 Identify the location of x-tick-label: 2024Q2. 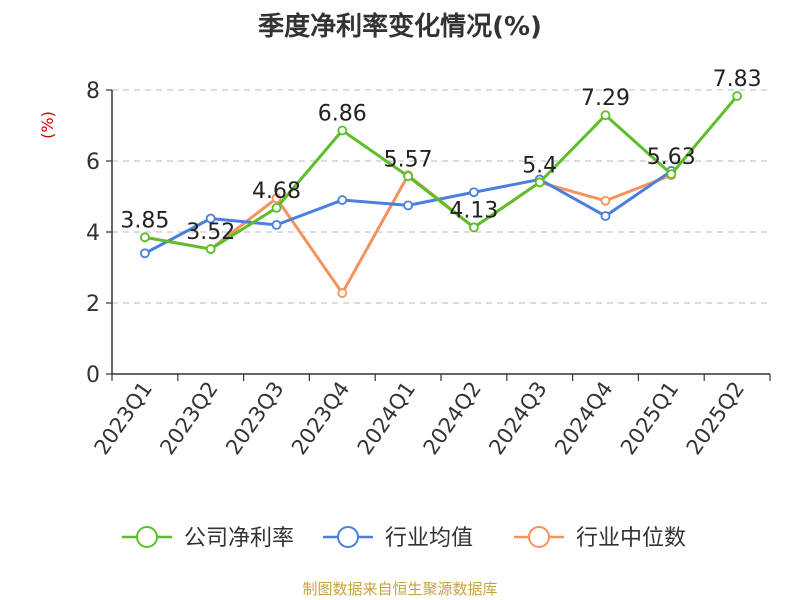
(452, 418).